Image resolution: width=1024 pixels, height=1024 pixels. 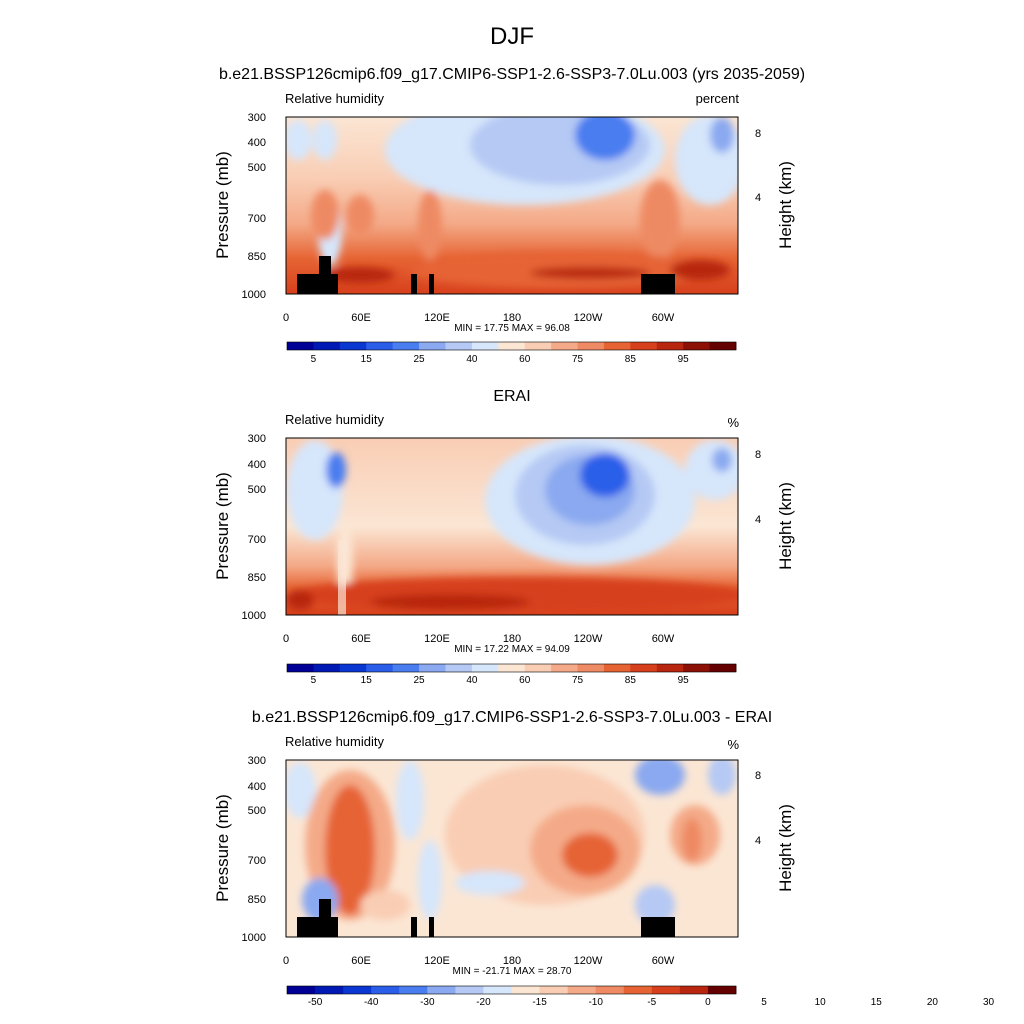 What do you see at coordinates (479, 639) in the screenshot?
I see `panel-erai-xticks: 0 60E 120E 180 120W 60W` at bounding box center [479, 639].